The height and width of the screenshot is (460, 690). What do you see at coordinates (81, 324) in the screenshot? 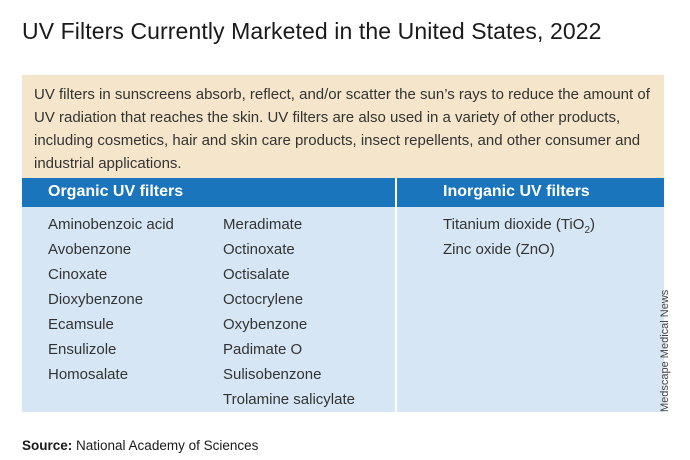
I see `organic-filter-item: Ecamsule` at bounding box center [81, 324].